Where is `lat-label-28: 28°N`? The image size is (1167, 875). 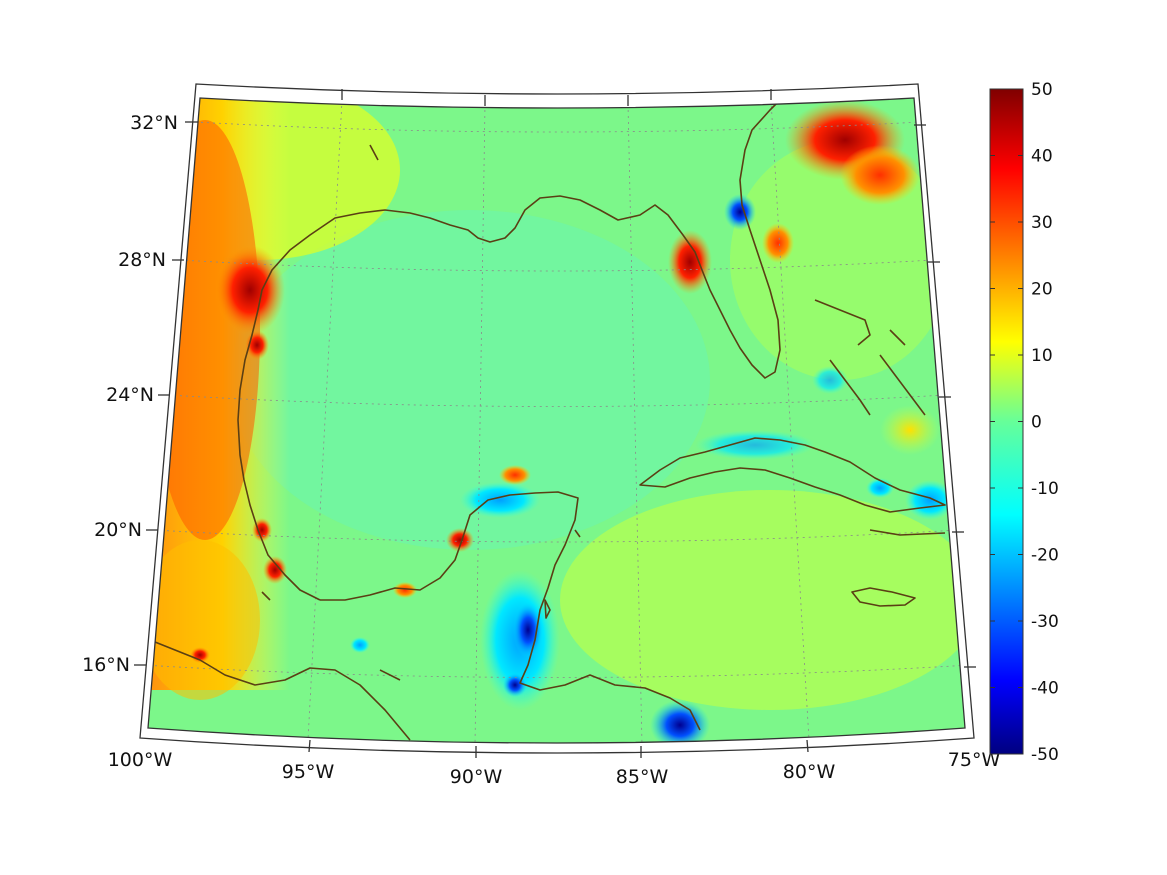 lat-label-28: 28°N is located at coordinates (142, 260).